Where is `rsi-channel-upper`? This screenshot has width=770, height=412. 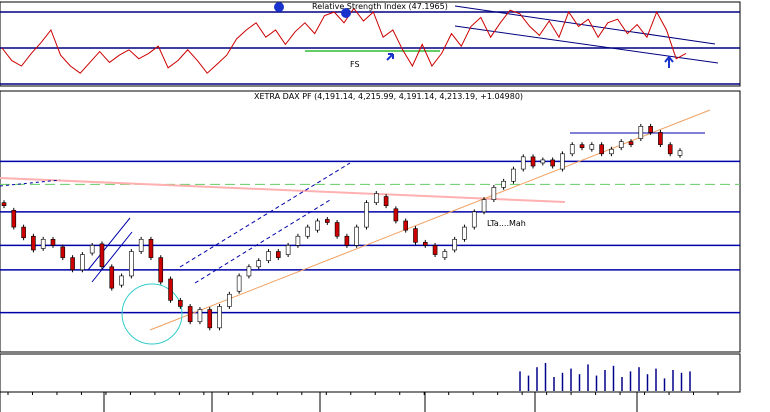 rsi-channel-upper is located at coordinates (585, 25).